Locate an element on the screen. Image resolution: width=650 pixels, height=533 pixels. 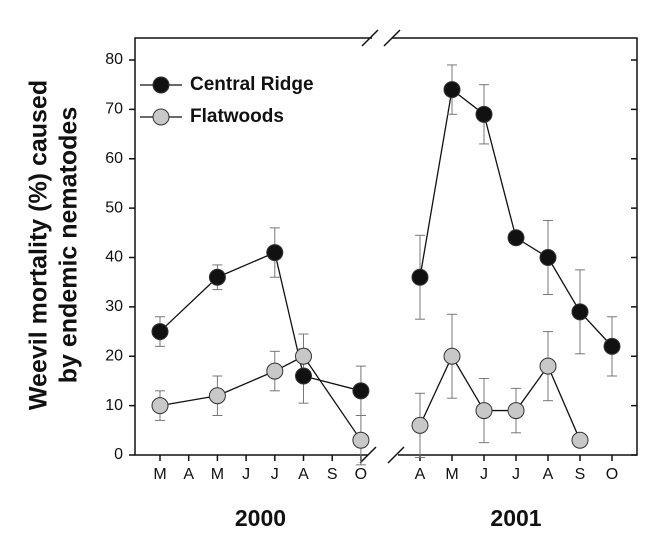
y-tick-label: 0 is located at coordinates (118, 454).